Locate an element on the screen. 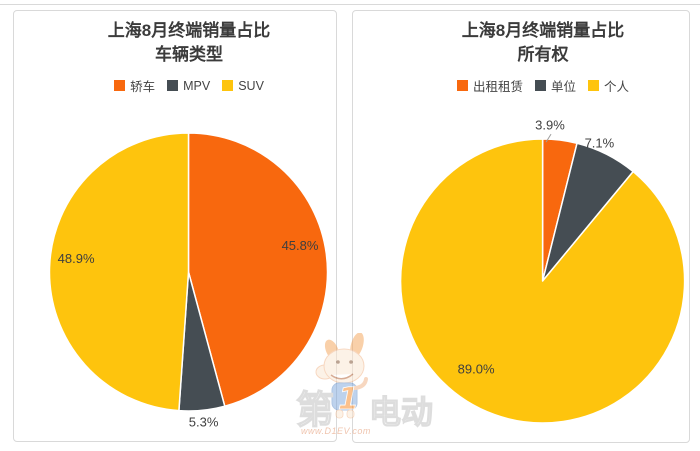  legend-ownership: 出租租赁 单位 个人 is located at coordinates (543, 85).